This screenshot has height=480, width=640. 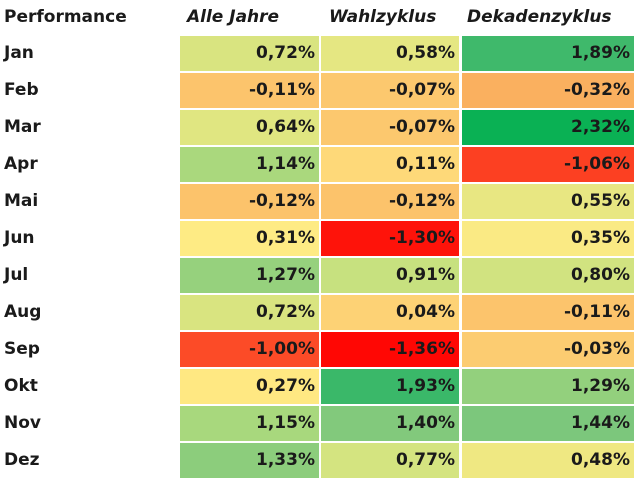 What do you see at coordinates (548, 386) in the screenshot?
I see `heatmap-cell: 1,29%` at bounding box center [548, 386].